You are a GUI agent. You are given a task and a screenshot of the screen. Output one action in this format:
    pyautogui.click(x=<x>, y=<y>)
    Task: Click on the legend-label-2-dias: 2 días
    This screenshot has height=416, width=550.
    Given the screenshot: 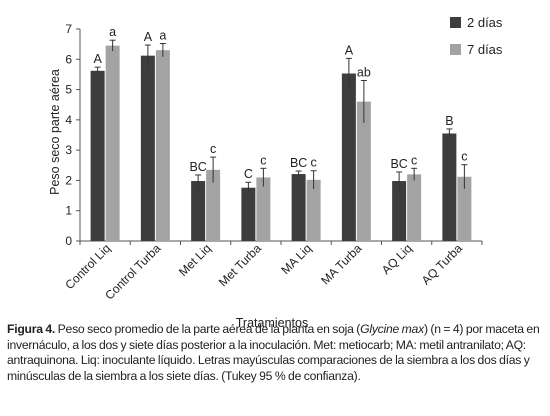 What is the action you would take?
    pyautogui.click(x=485, y=22)
    